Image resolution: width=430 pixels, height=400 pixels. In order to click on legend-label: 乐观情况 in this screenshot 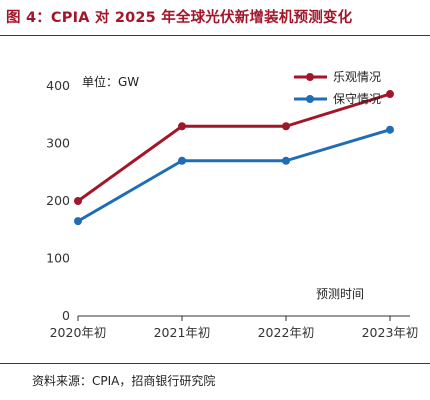, I will do `click(357, 77)`.